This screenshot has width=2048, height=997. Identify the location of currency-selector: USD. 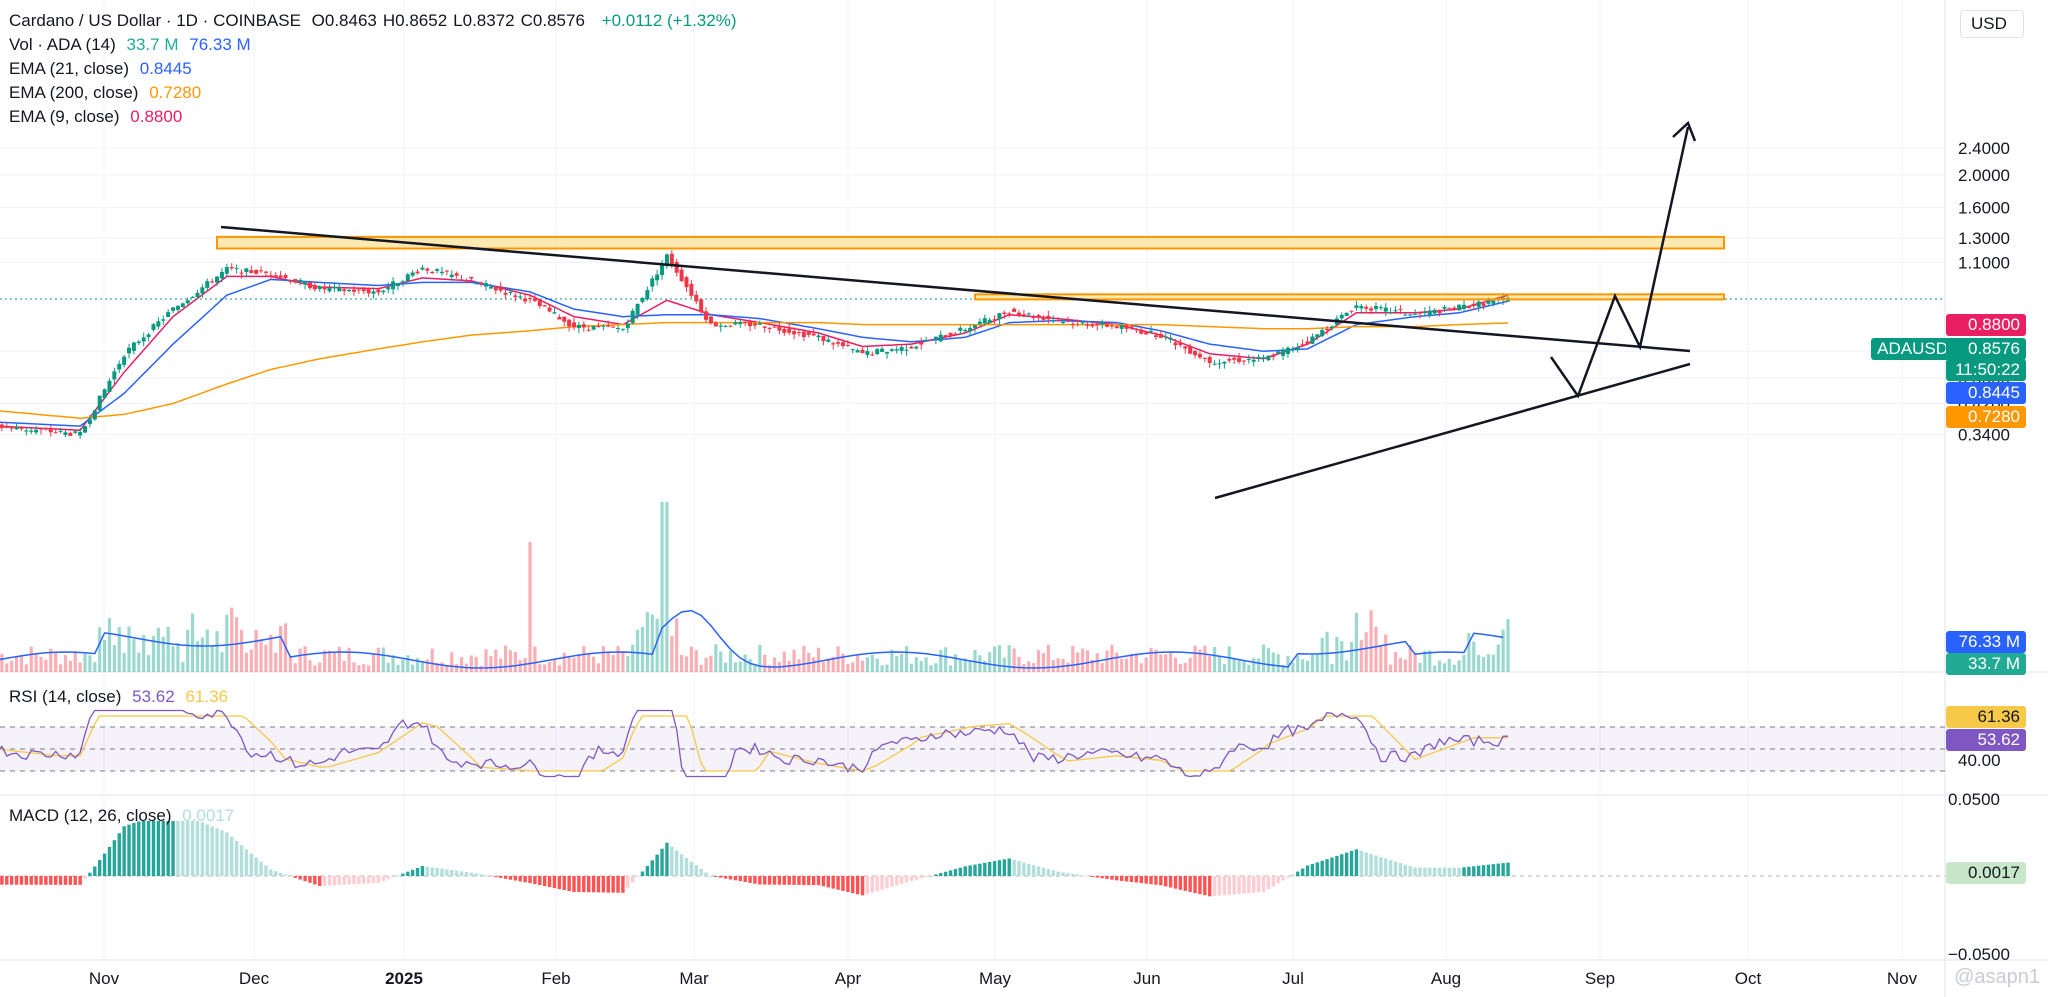
(1992, 24).